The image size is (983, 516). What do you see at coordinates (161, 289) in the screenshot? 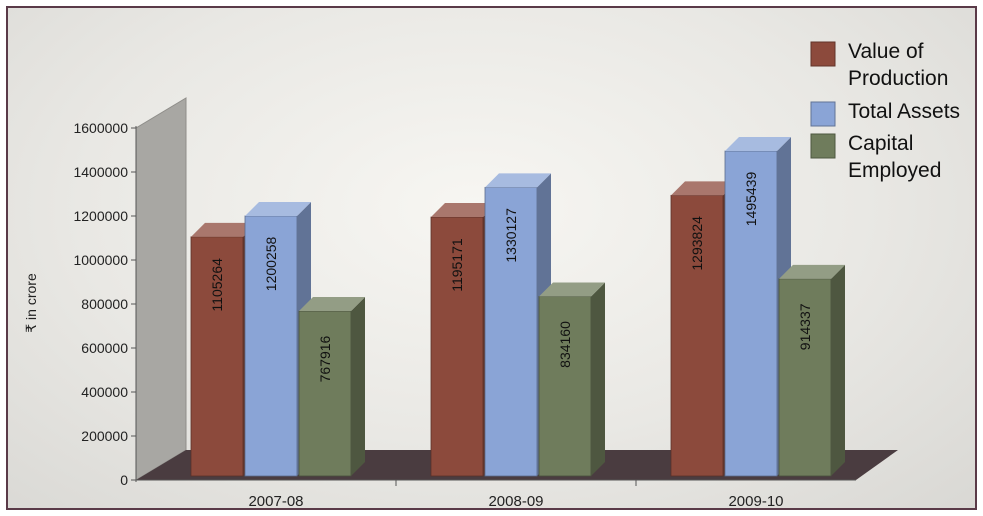
I see `back-wall` at bounding box center [161, 289].